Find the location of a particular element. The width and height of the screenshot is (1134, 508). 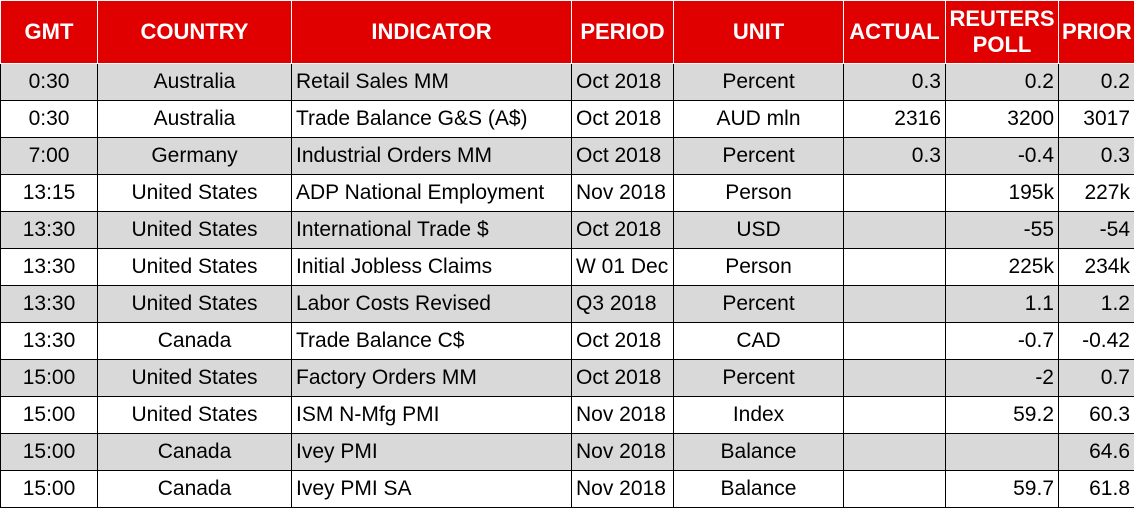

cell-country: Germany is located at coordinates (195, 156).